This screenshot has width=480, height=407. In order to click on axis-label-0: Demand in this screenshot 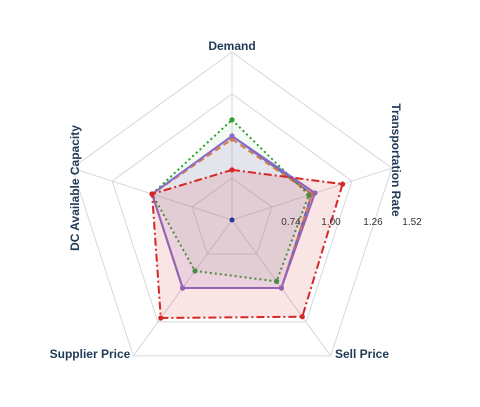, I will do `click(231, 46)`.